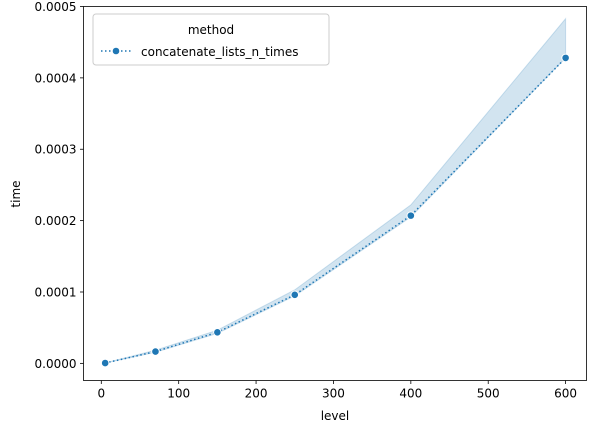 The image size is (593, 433). Describe the element at coordinates (101, 394) in the screenshot. I see `x-tick-label: 0` at that location.